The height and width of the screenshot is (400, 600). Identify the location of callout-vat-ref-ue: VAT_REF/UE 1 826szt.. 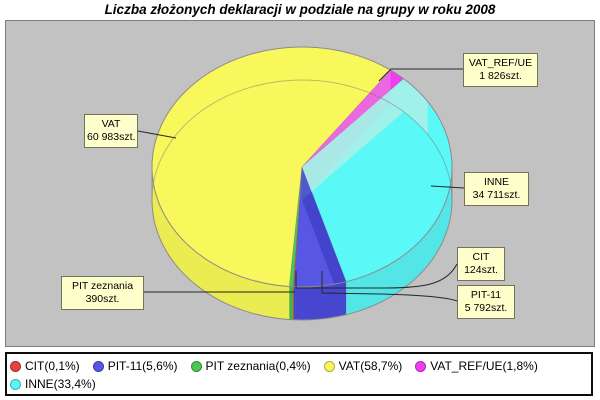
(500, 70).